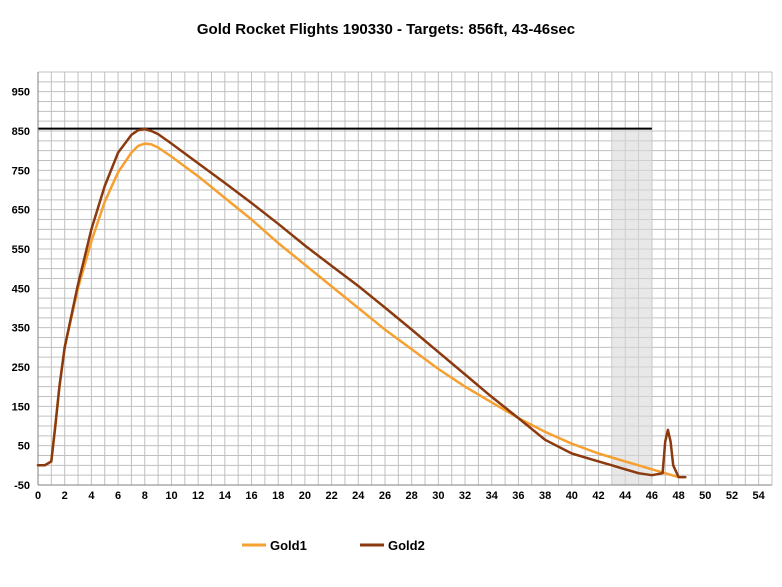  I want to click on y-tick-label: 50, so click(24, 447).